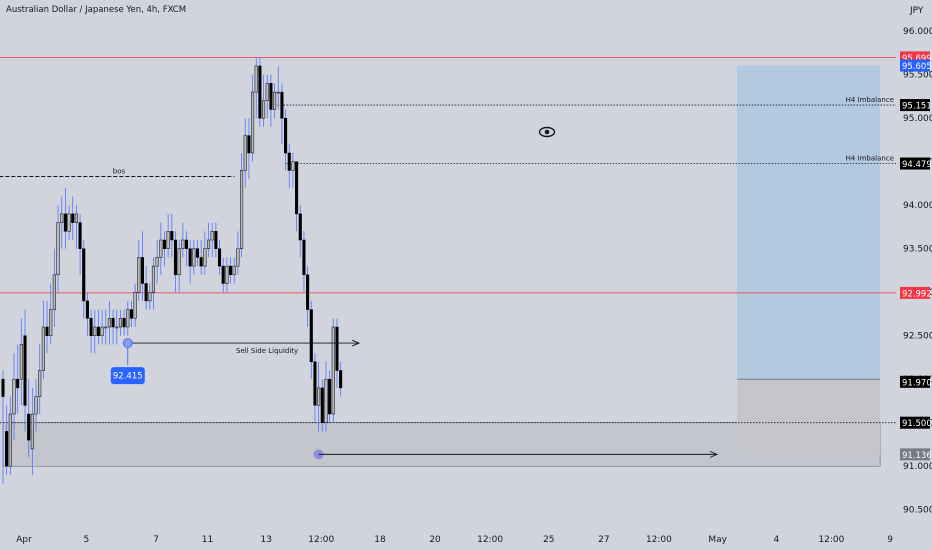 Image resolution: width=932 pixels, height=550 pixels. Describe the element at coordinates (380, 540) in the screenshot. I see `x-tick-label: 18` at that location.